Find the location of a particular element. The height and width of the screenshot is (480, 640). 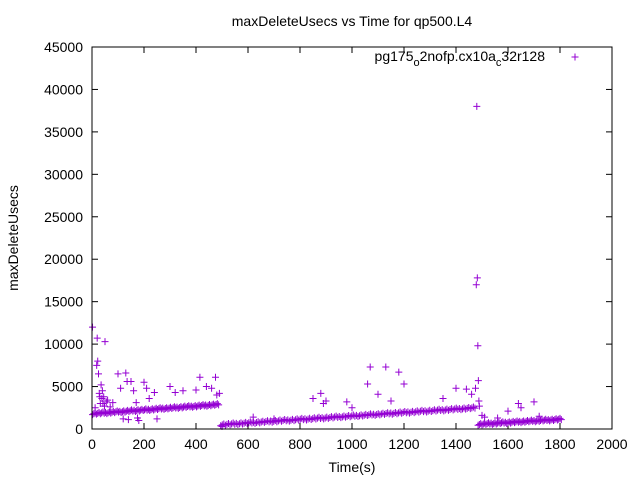

y-tick-label: 0 is located at coordinates (79, 429).